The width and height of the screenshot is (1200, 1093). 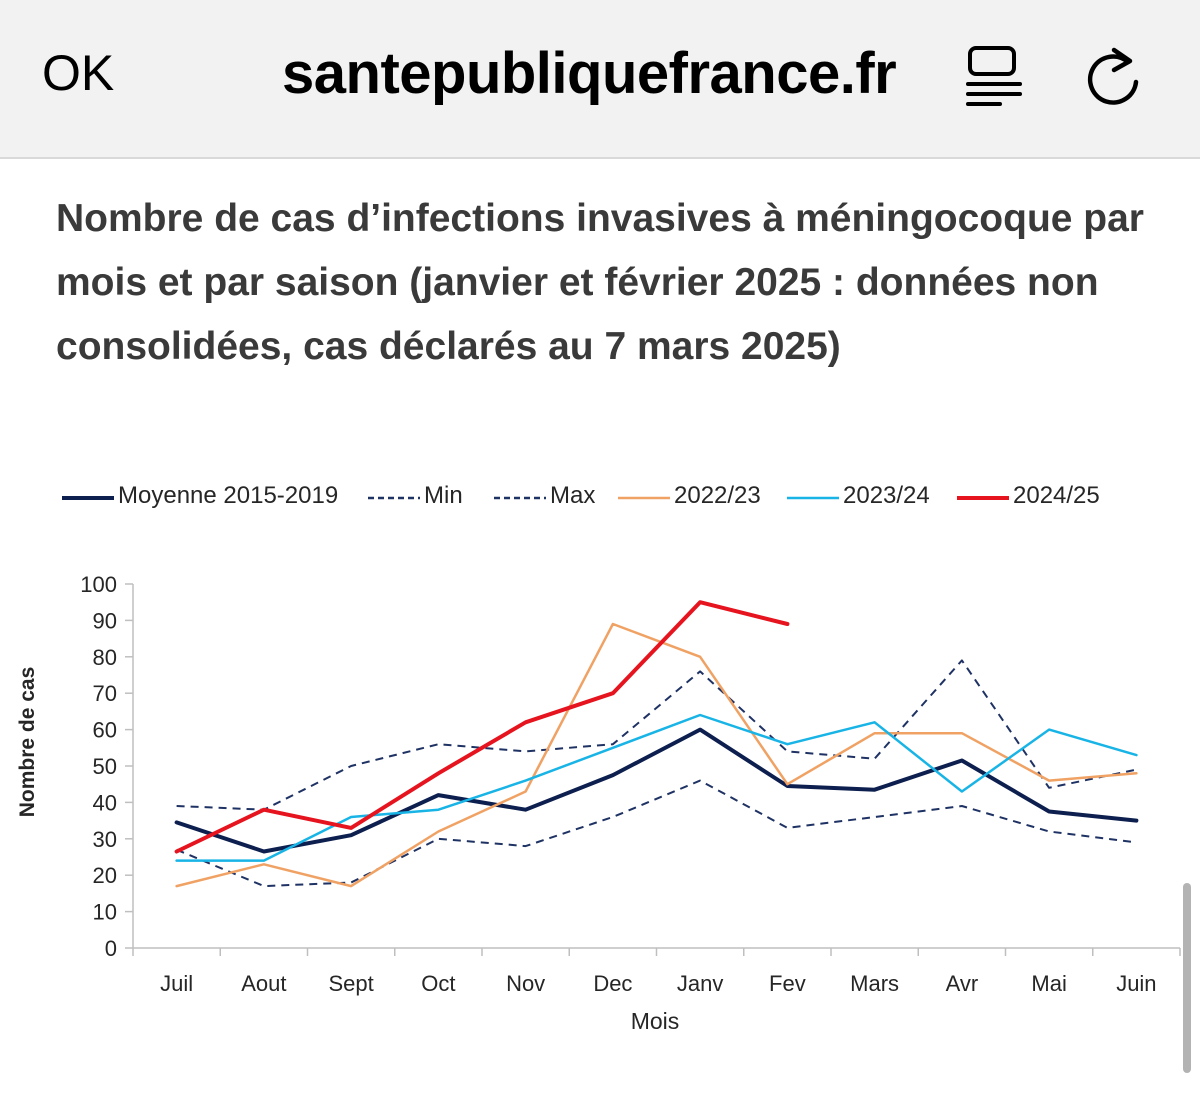 I want to click on x-tick-label: Avr, so click(x=962, y=983).